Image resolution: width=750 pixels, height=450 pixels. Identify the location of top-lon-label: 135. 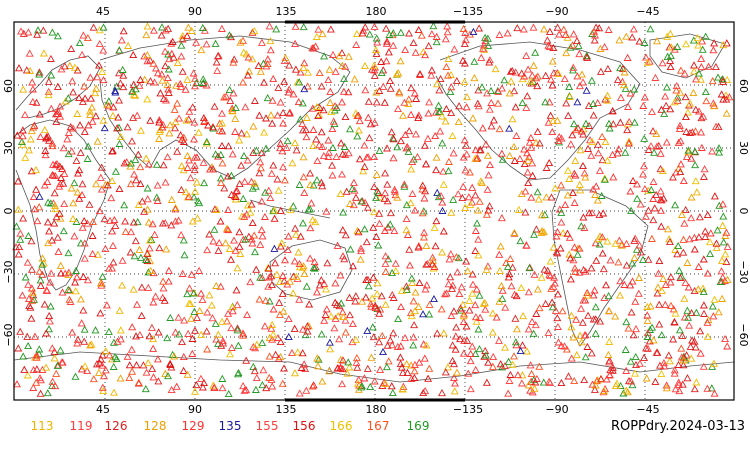
(286, 11).